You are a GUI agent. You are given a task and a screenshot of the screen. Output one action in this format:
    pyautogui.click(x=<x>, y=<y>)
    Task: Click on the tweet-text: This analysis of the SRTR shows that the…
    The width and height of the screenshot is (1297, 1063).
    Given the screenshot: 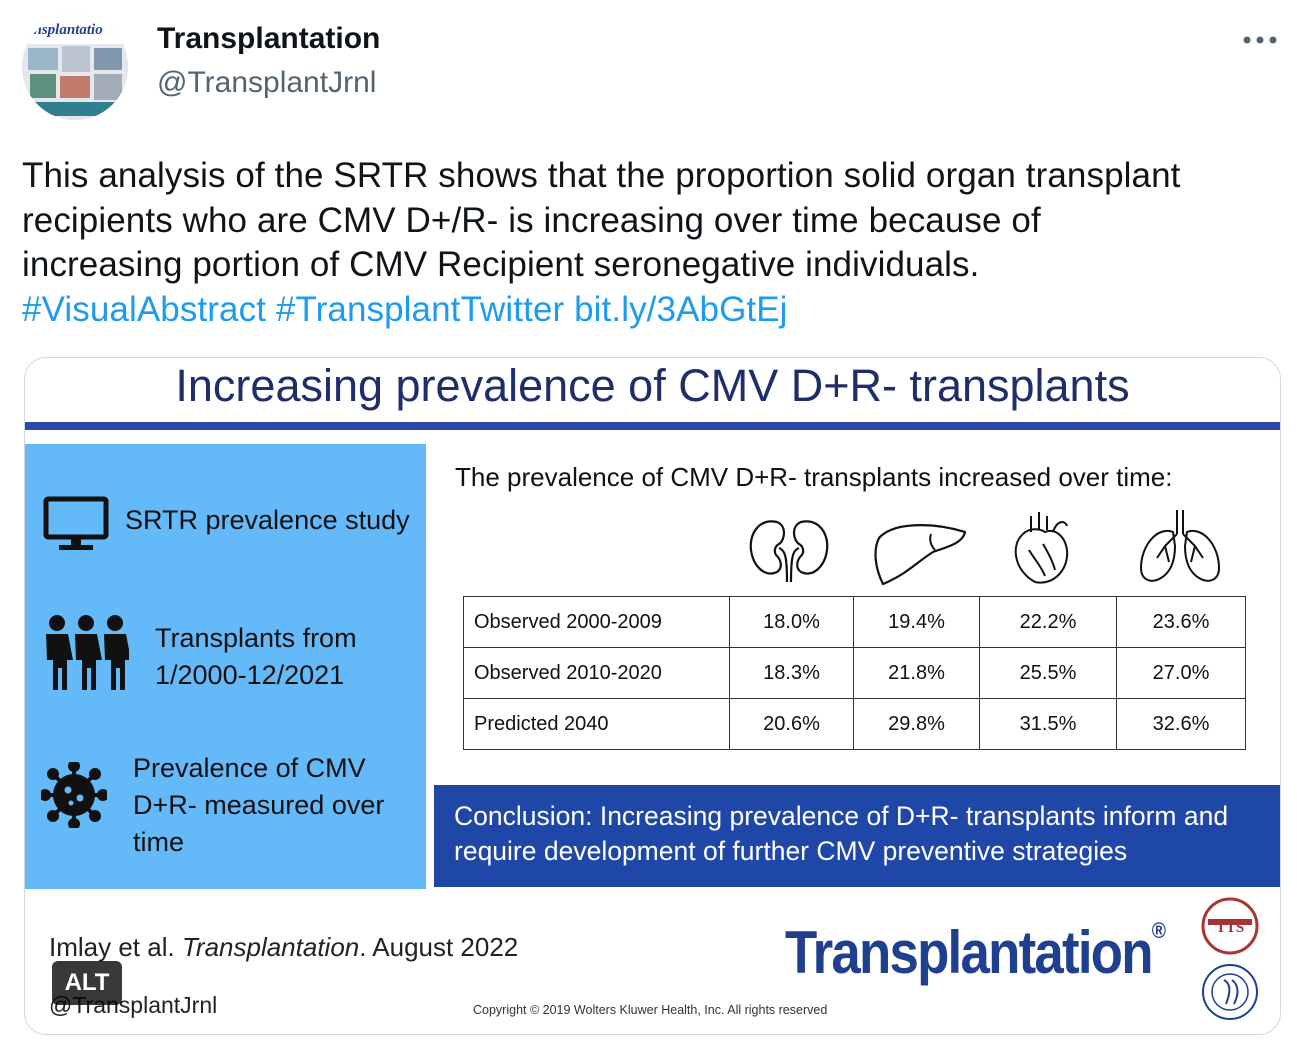 What is the action you would take?
    pyautogui.click(x=602, y=243)
    